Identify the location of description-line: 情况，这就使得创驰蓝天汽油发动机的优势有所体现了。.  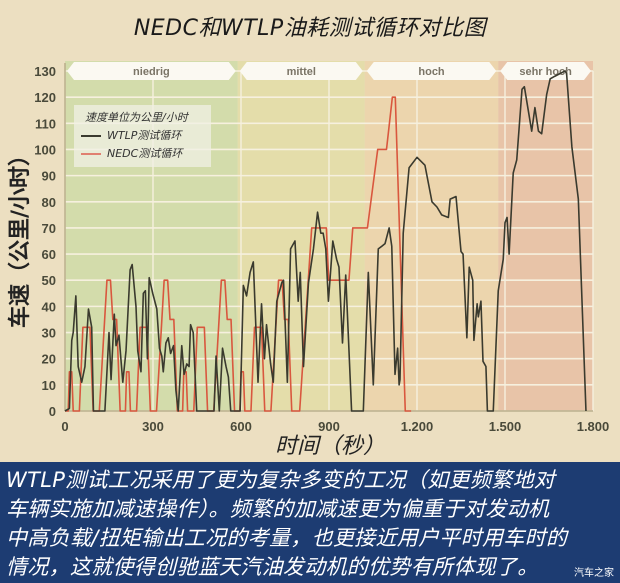
(272, 567).